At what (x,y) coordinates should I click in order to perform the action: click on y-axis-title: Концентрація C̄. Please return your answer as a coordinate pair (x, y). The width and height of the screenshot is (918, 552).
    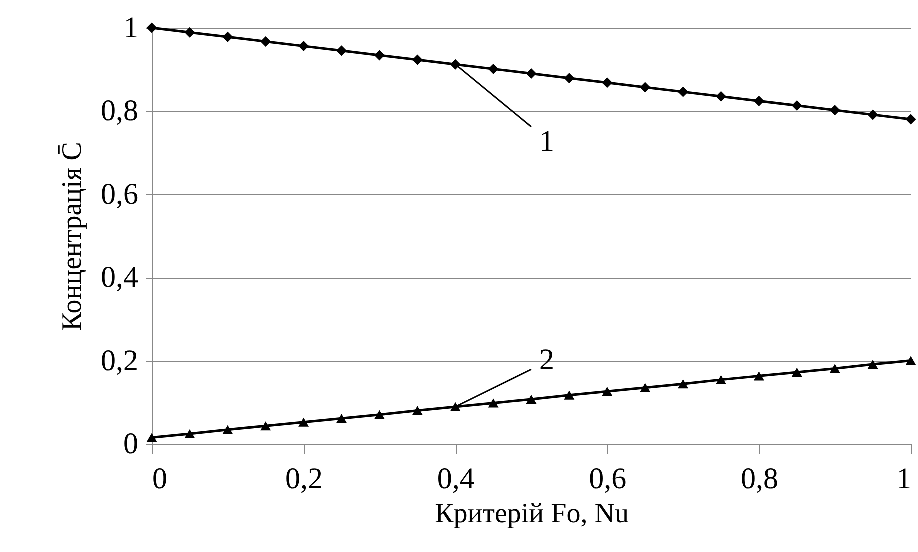
    Looking at the image, I should click on (72, 236).